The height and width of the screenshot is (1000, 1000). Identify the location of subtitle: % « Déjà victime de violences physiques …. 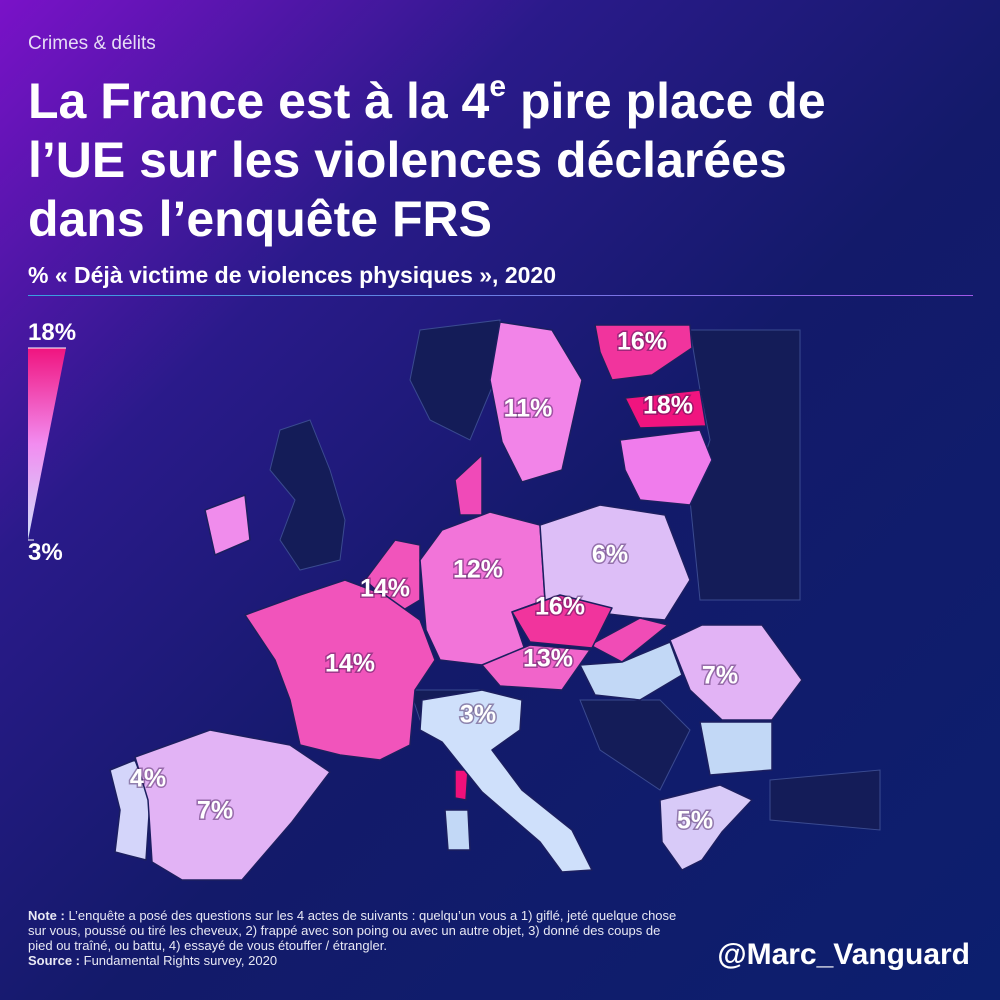
(292, 275).